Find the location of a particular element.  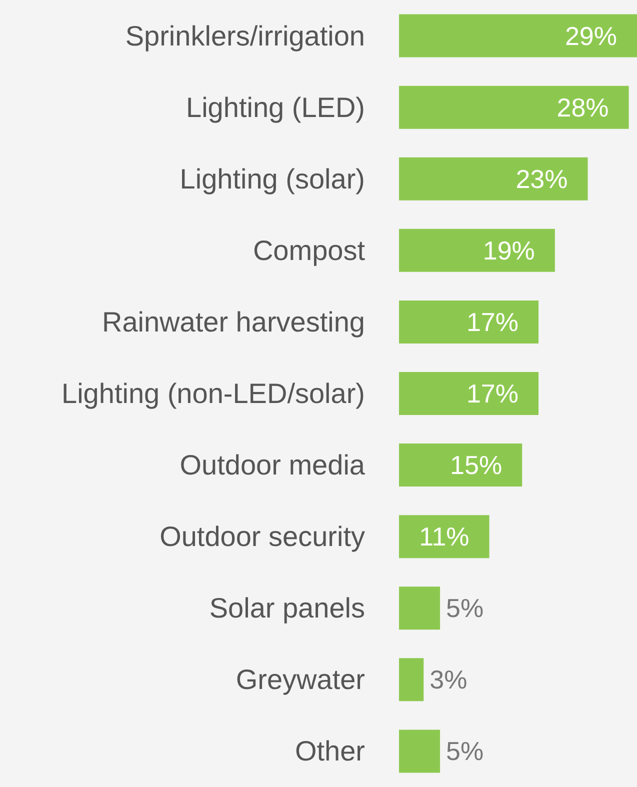

data-label: 11% is located at coordinates (444, 537).